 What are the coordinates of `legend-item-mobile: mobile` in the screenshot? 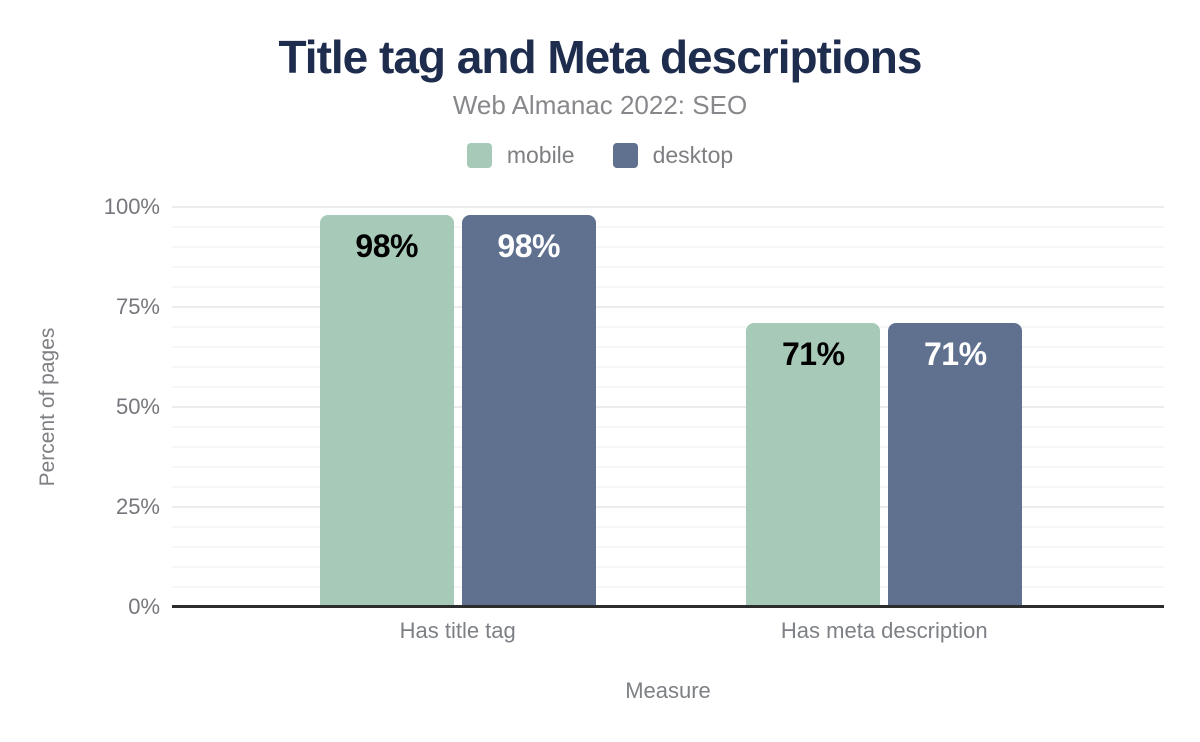 It's located at (520, 155).